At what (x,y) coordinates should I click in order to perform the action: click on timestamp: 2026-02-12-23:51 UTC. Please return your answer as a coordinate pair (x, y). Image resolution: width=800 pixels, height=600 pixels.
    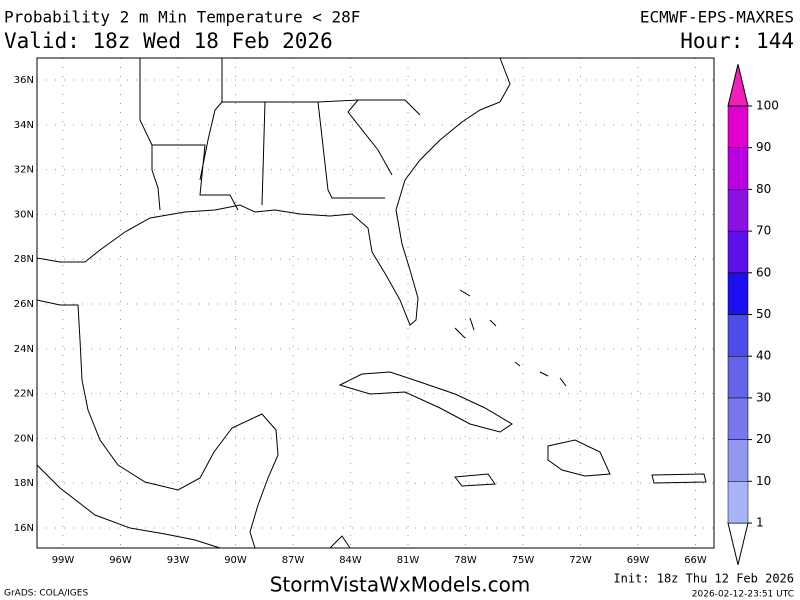
    Looking at the image, I should click on (743, 595).